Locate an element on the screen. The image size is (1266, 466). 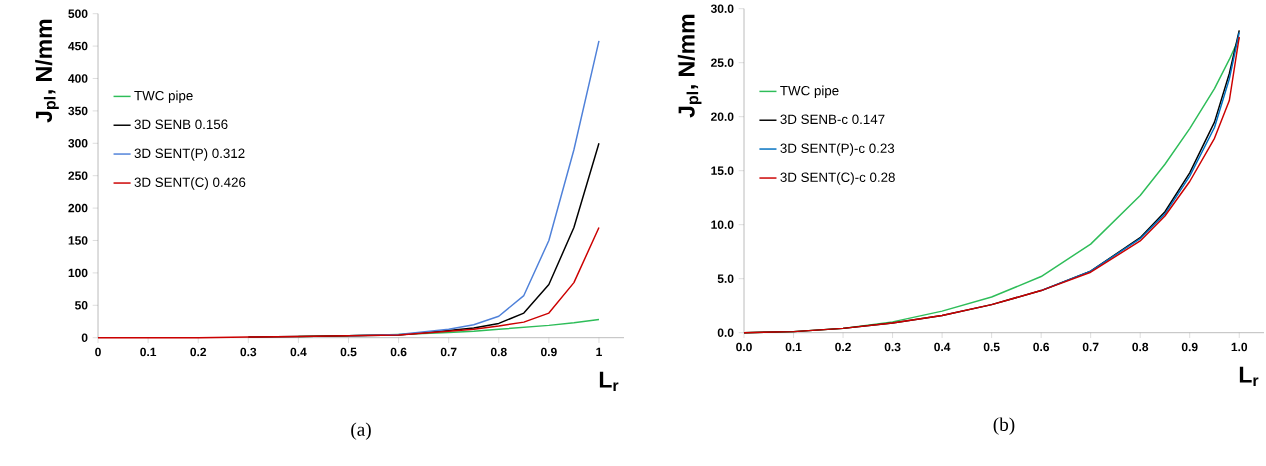
y-tick-label: 100 is located at coordinates (78, 273).